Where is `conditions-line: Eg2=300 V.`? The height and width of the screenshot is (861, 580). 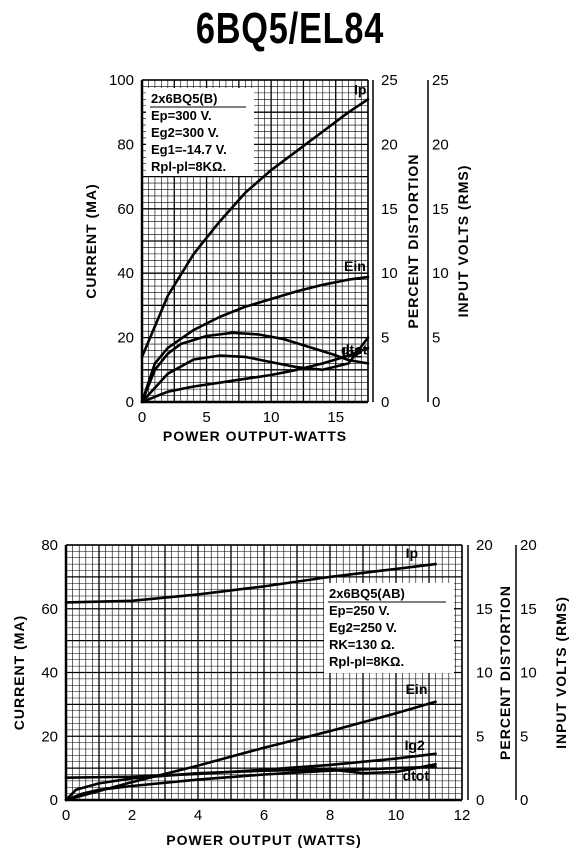 conditions-line: Eg2=300 V. is located at coordinates (185, 132).